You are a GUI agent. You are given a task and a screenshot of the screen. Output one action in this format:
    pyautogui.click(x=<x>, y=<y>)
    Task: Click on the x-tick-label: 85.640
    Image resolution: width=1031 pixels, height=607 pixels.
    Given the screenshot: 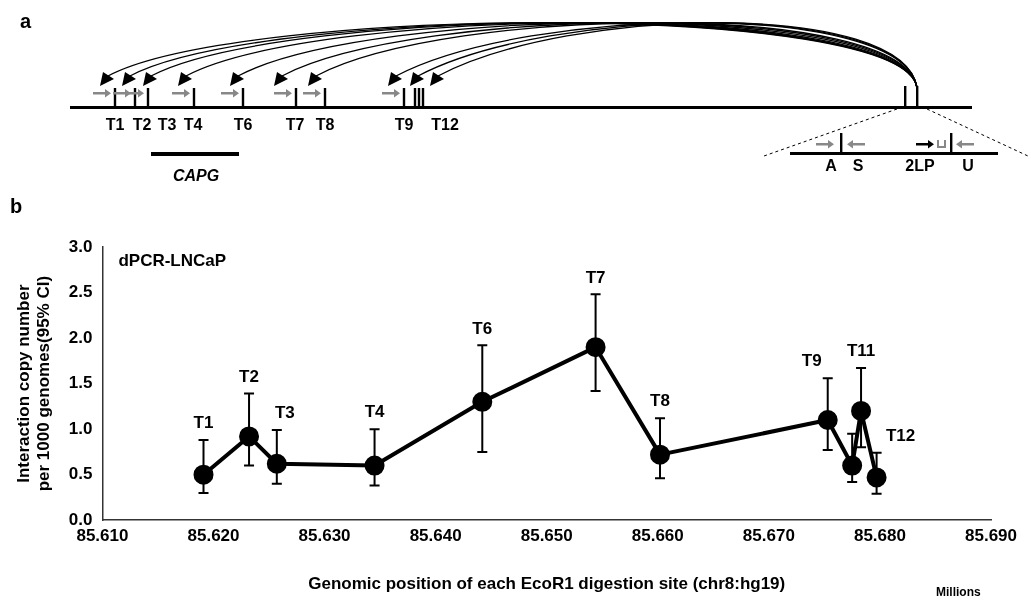 What is the action you would take?
    pyautogui.click(x=435, y=536)
    